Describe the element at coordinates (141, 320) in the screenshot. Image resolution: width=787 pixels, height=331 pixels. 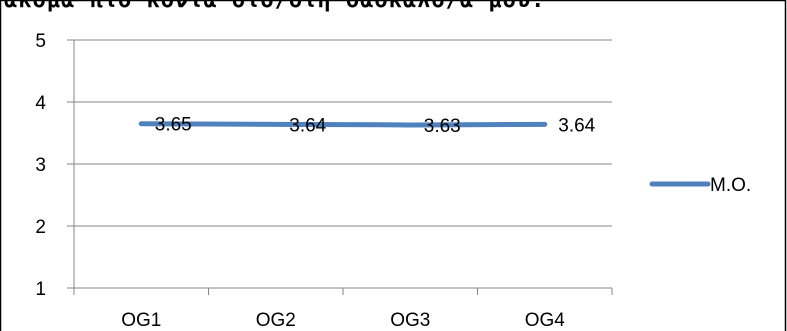
I see `x-tick-label: OG1` at that location.